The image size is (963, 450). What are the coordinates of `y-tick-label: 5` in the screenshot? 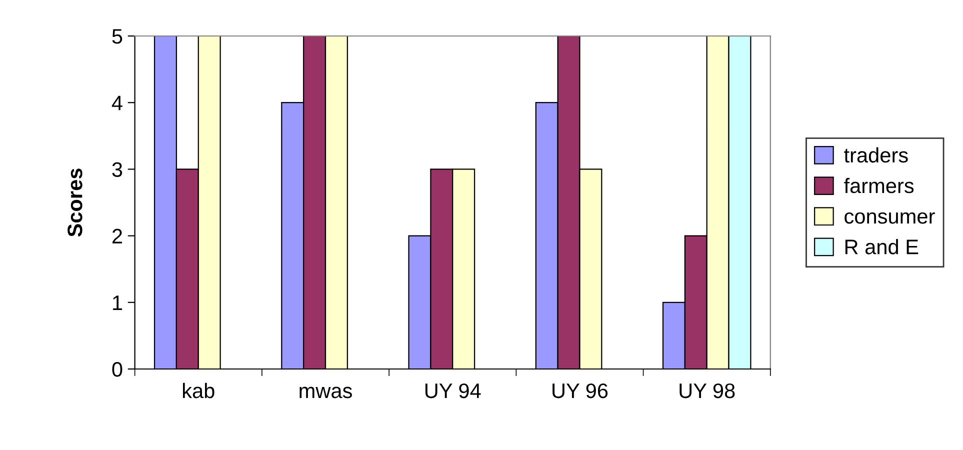 It's located at (117, 36).